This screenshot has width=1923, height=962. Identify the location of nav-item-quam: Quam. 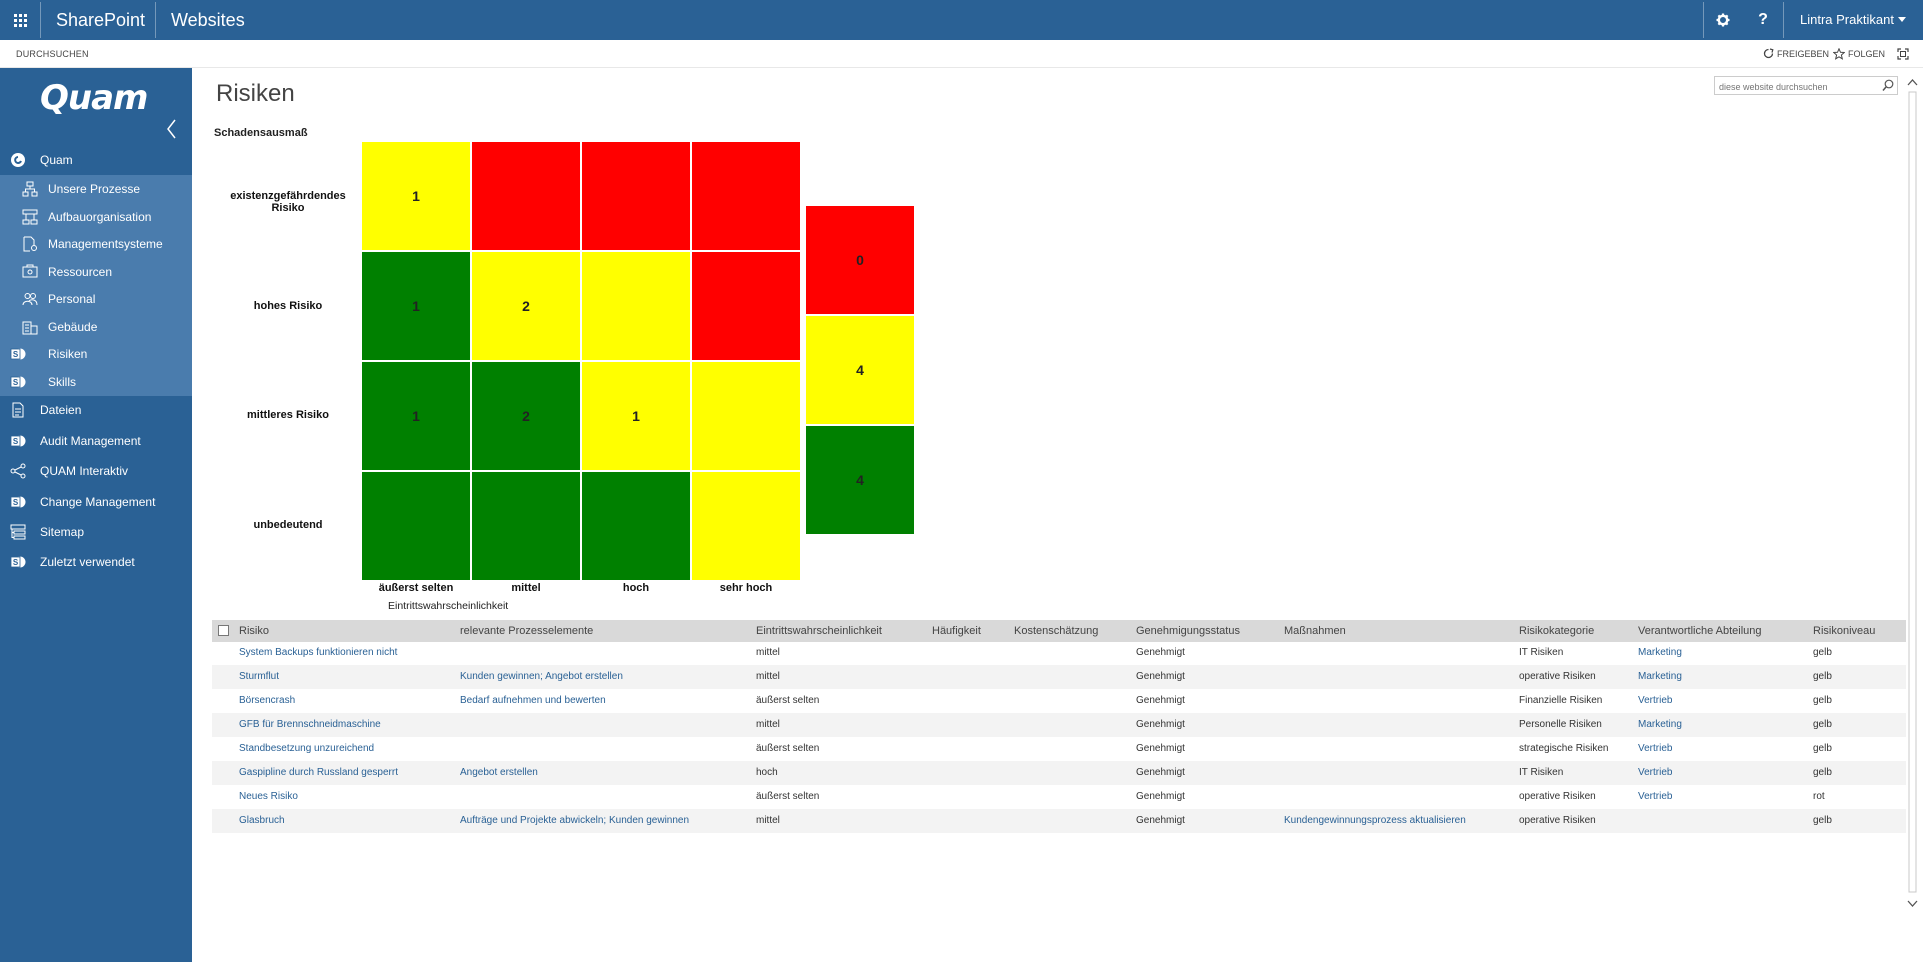
(96, 160).